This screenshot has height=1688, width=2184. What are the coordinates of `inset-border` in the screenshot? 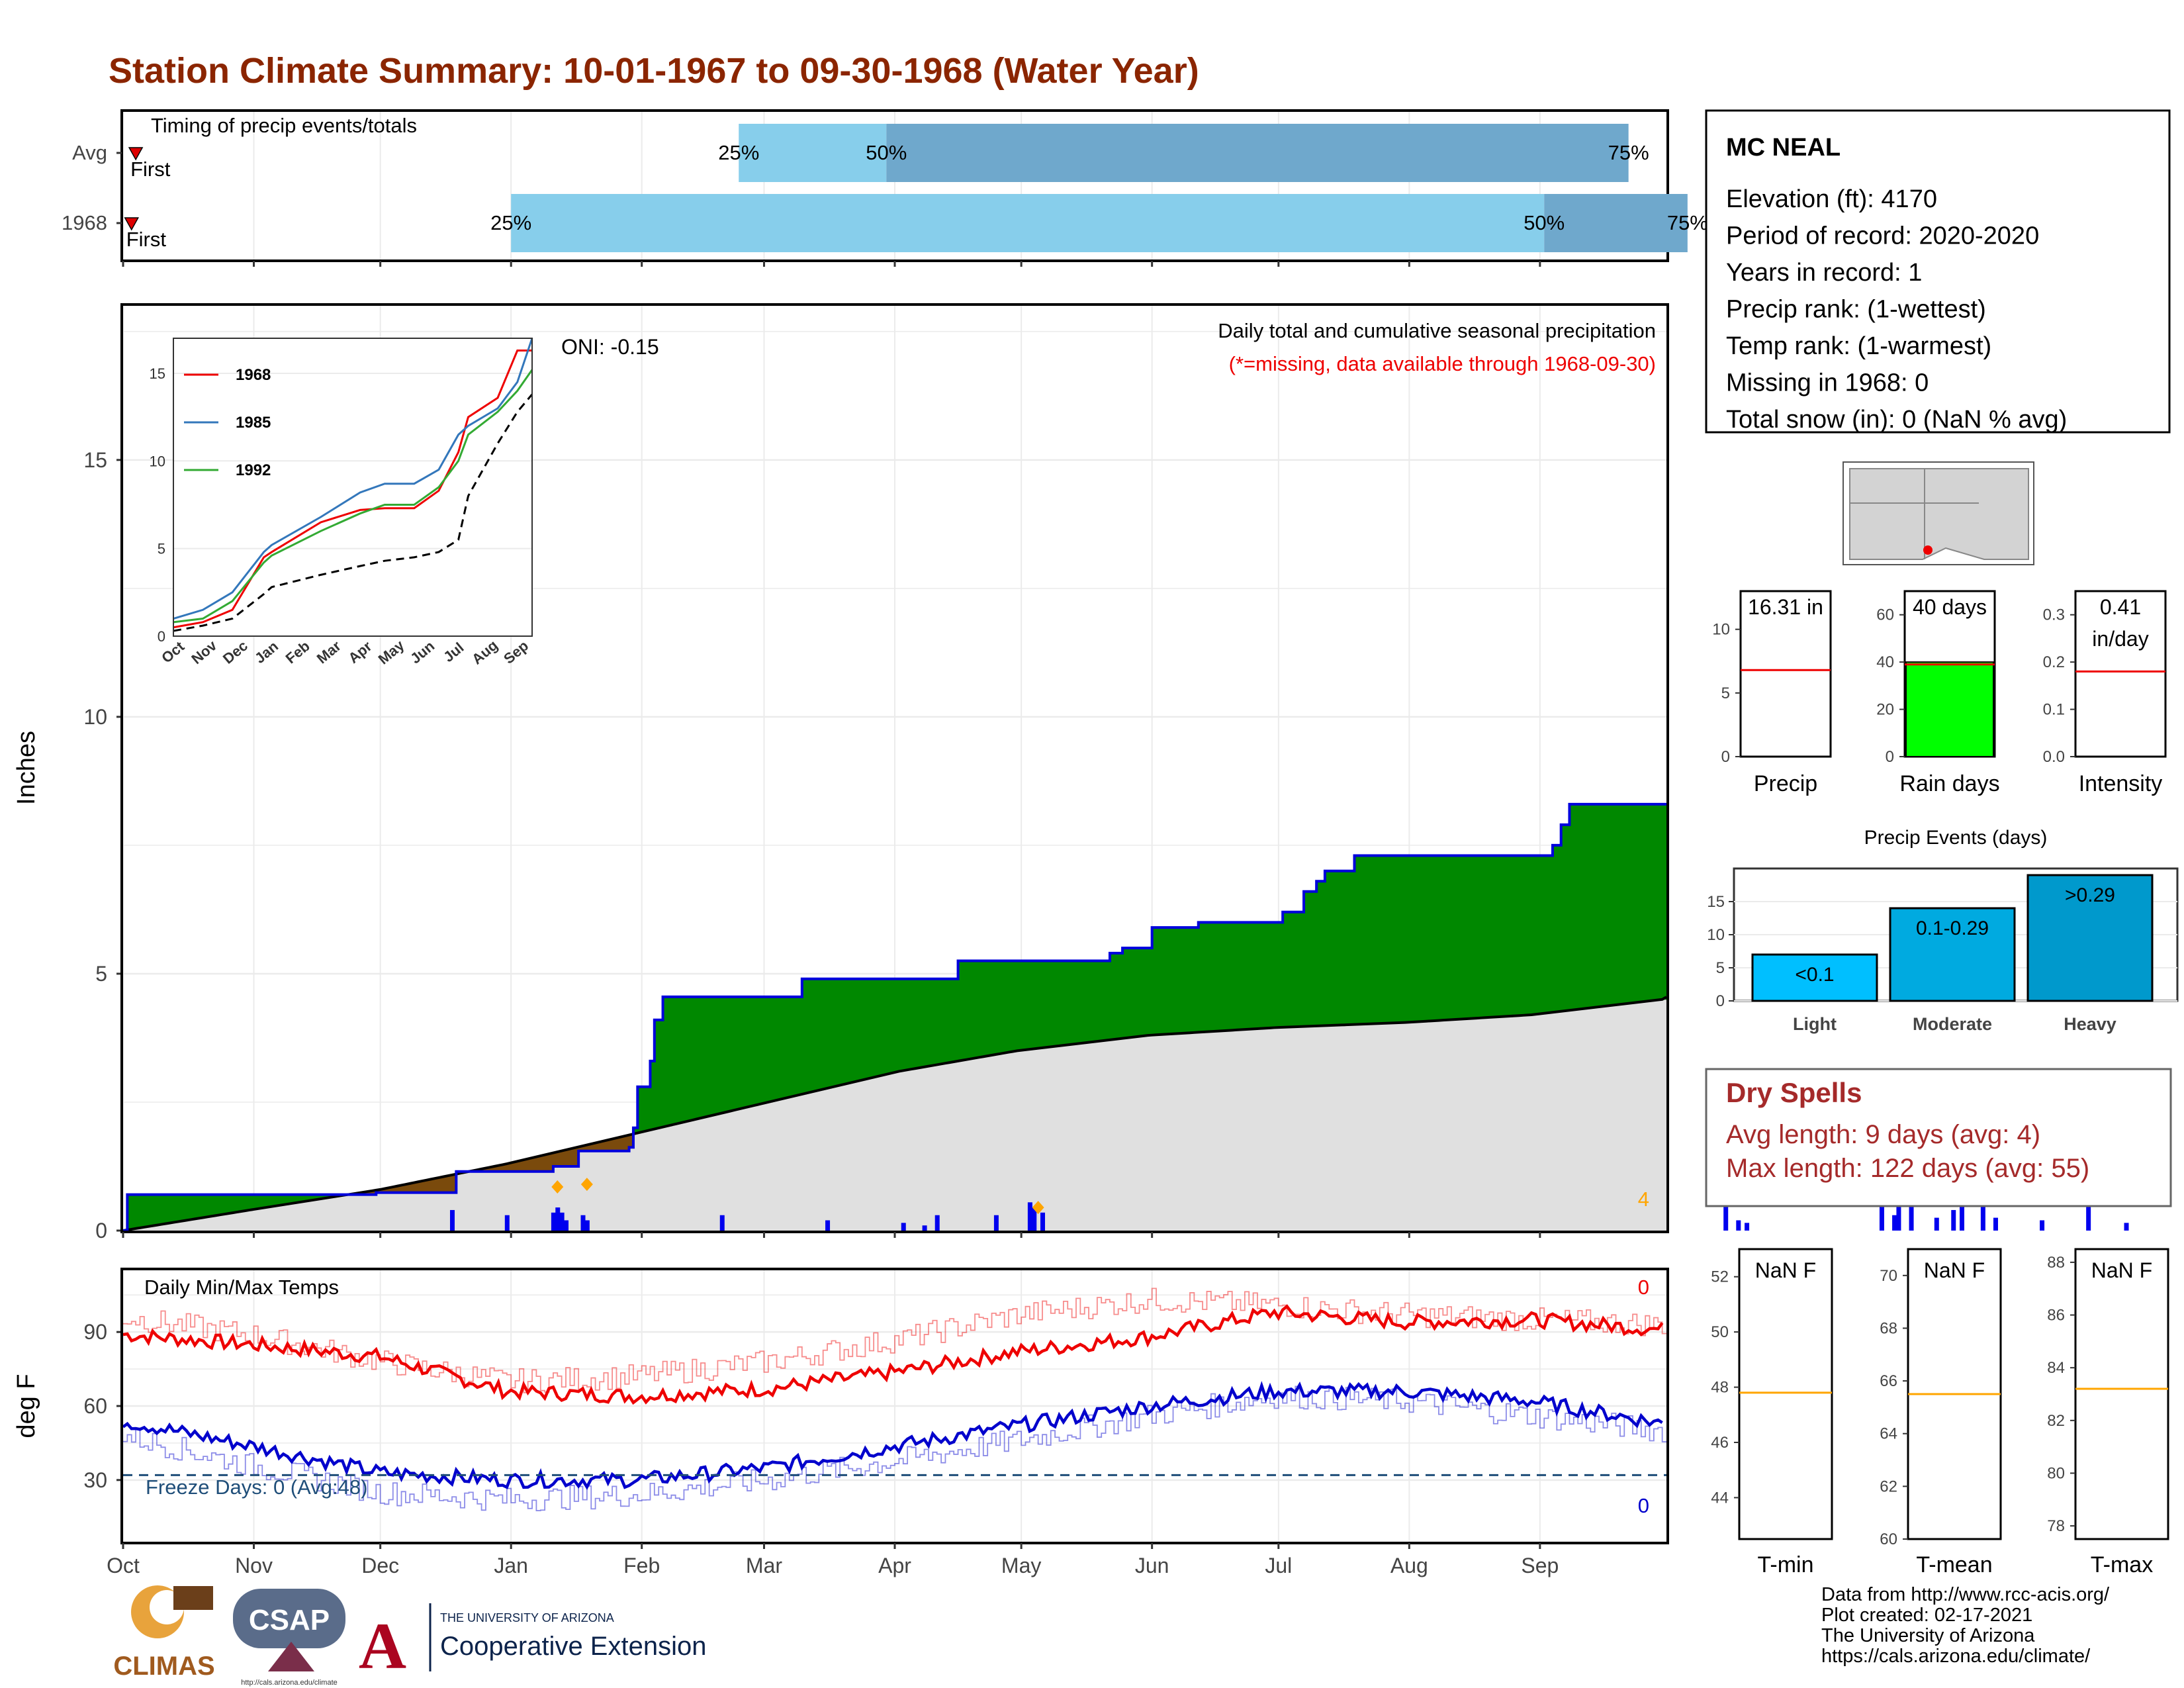 It's located at (353, 487).